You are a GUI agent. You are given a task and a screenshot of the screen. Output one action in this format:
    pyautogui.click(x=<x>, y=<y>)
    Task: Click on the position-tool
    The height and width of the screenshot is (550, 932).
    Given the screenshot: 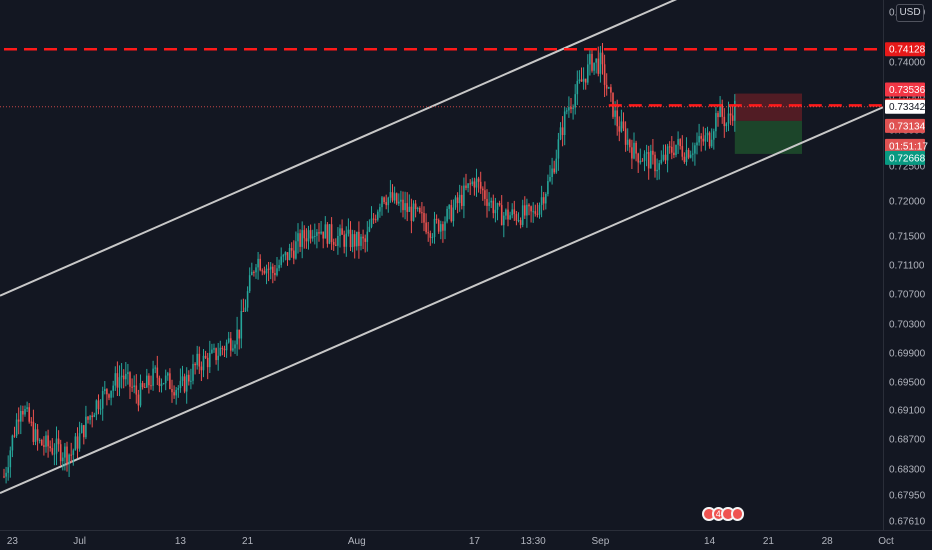 What is the action you would take?
    pyautogui.click(x=768, y=123)
    